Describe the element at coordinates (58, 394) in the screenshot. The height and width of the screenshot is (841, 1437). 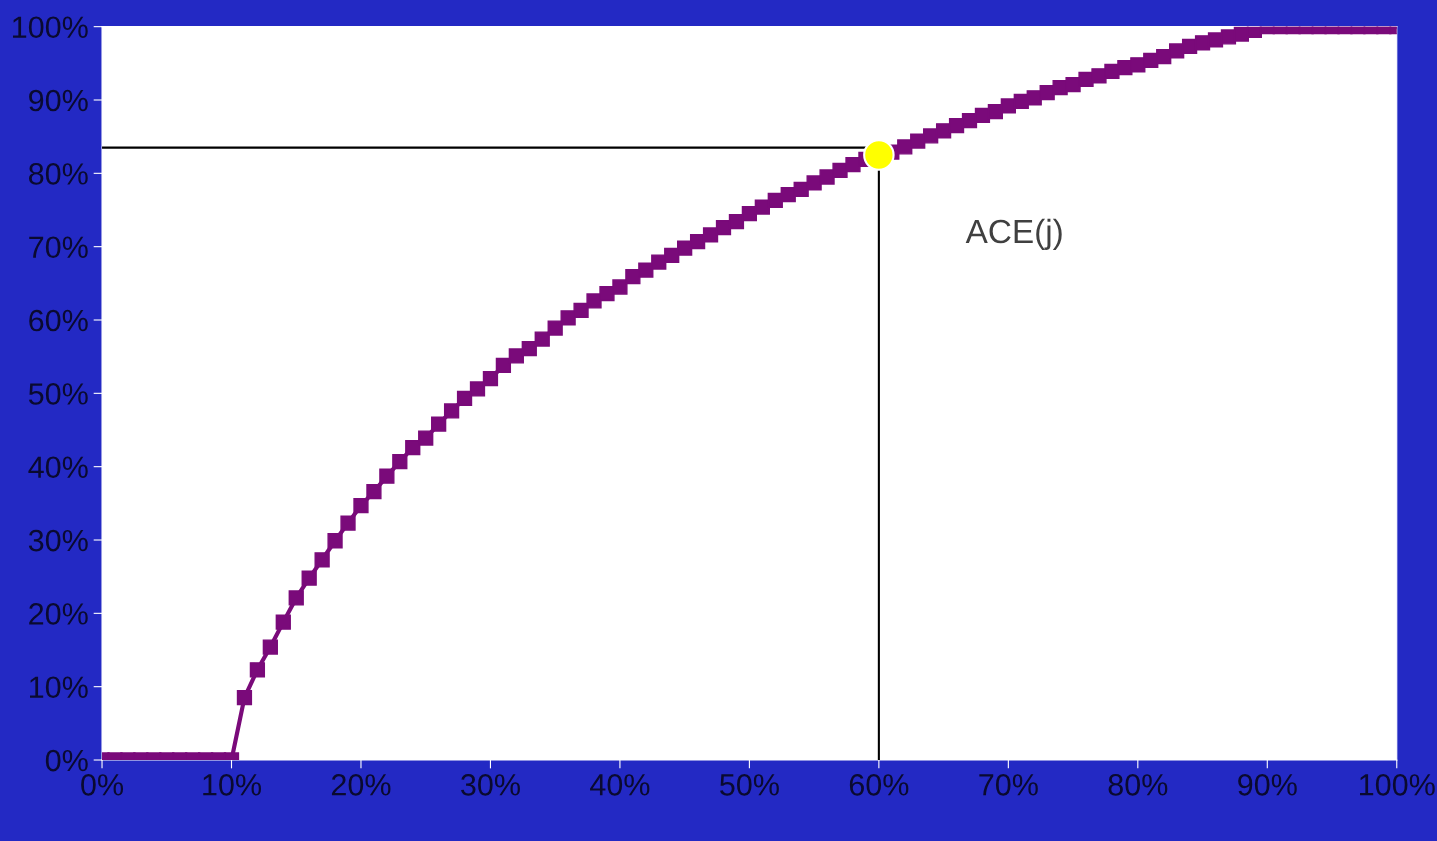
I see `y-tick-label: 50%` at that location.